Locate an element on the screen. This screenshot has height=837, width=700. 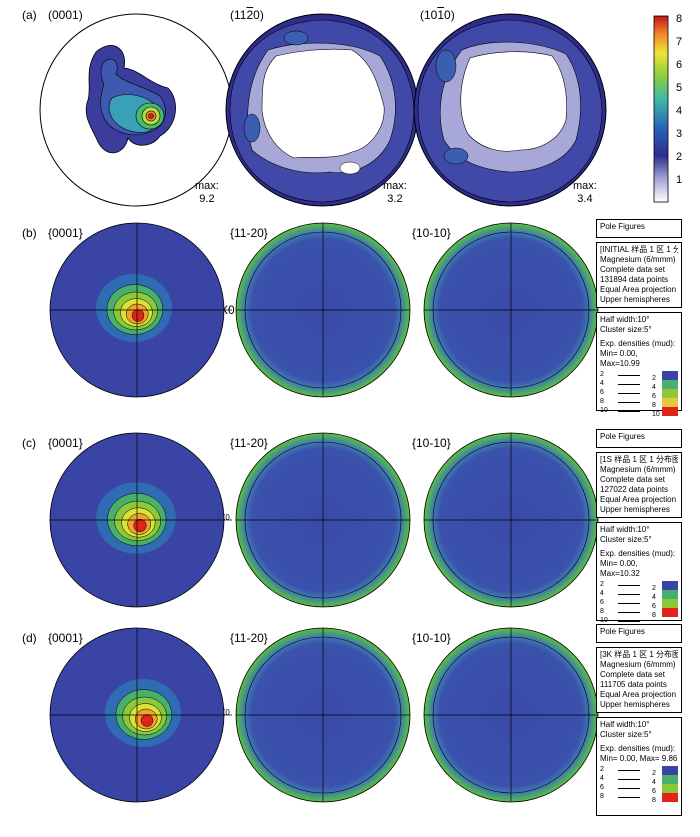
pole-figure-label-10-10: (1010) is located at coordinates (437, 15).